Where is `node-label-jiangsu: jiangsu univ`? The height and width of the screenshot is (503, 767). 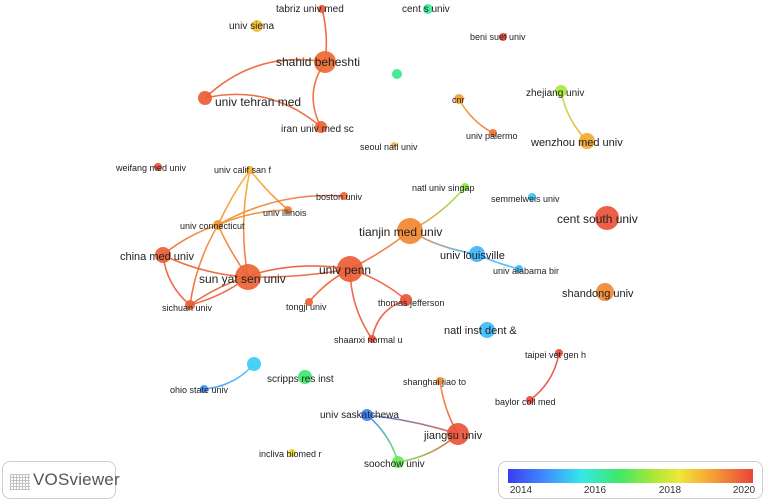
node-label-jiangsu: jiangsu univ is located at coordinates (453, 436).